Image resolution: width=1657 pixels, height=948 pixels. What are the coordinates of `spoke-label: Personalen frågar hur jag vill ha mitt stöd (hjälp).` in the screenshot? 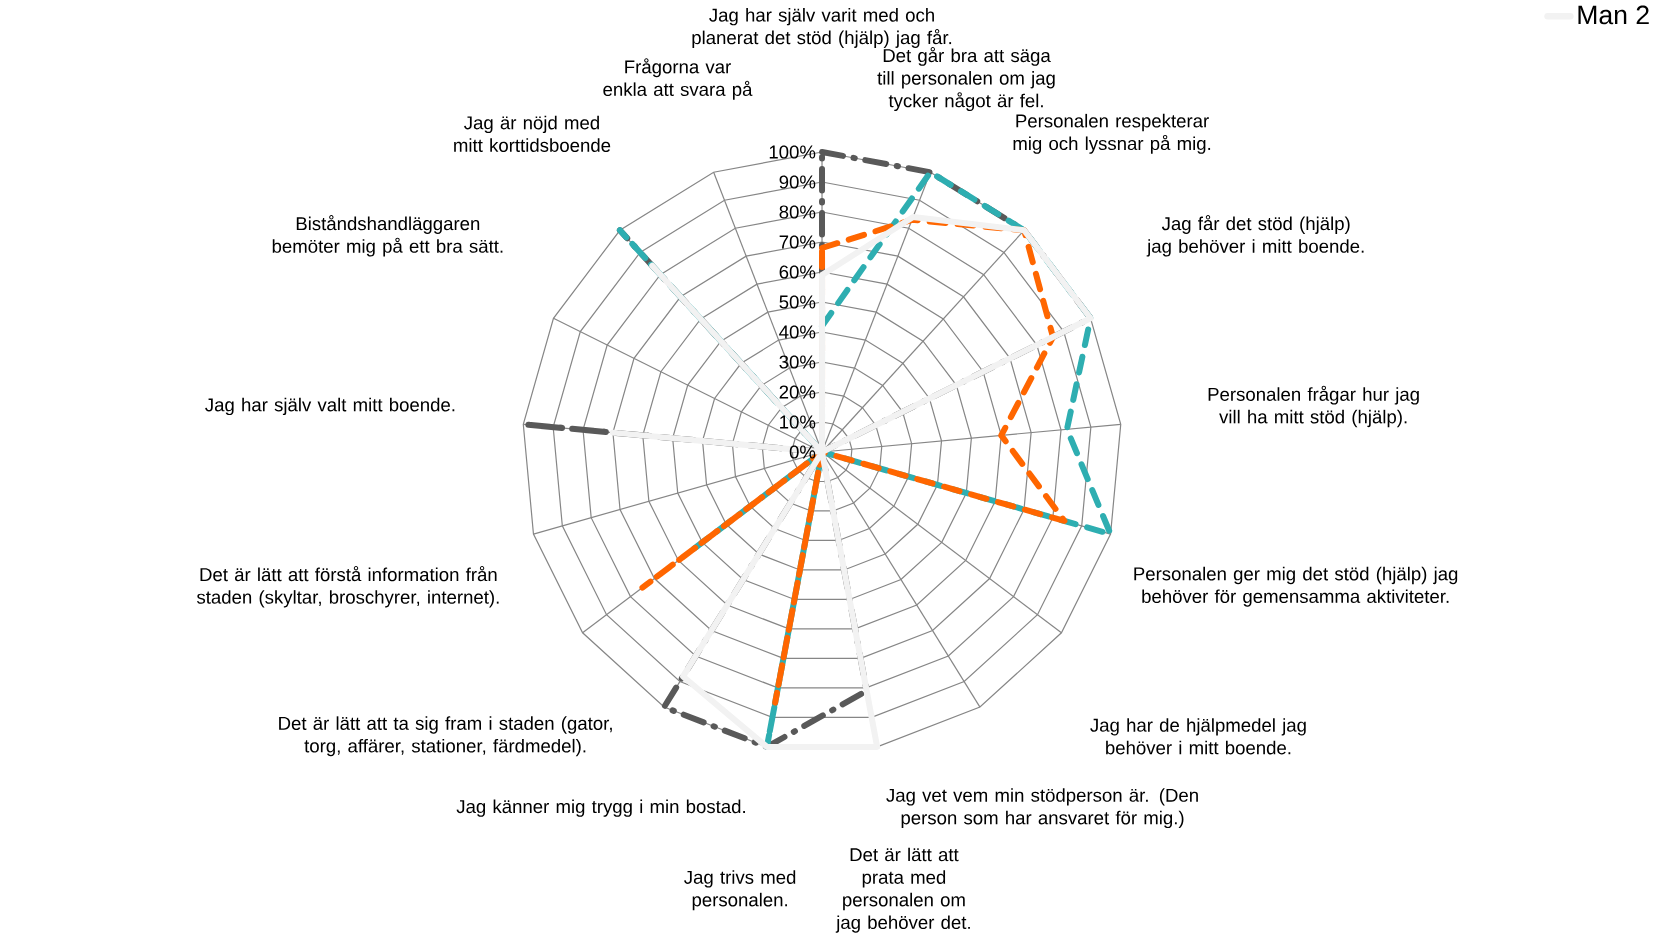 It's located at (1313, 406).